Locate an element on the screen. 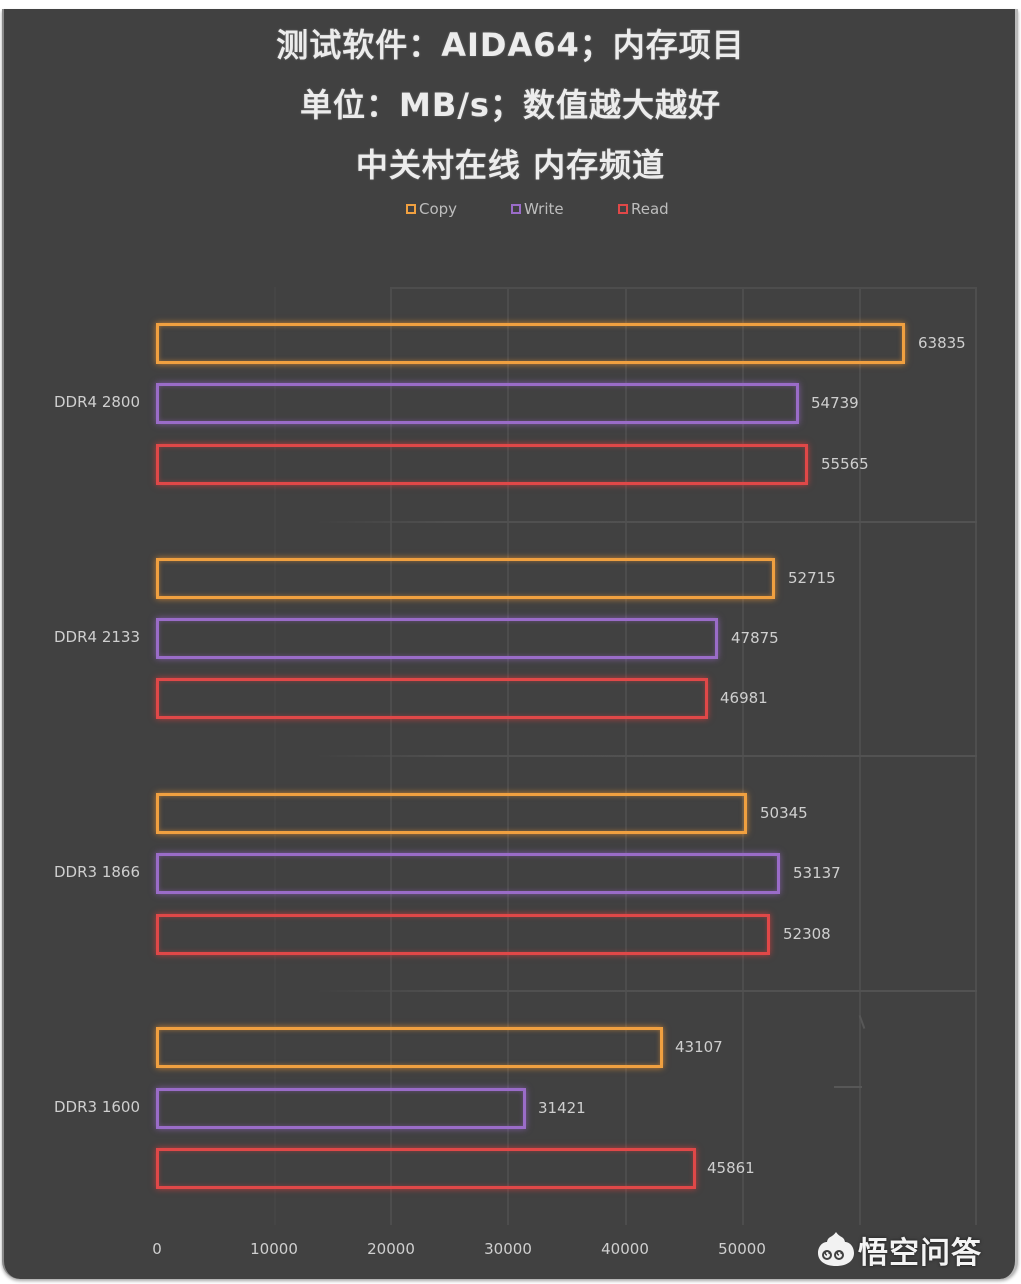 The width and height of the screenshot is (1021, 1284). value-label: 53137 is located at coordinates (817, 873).